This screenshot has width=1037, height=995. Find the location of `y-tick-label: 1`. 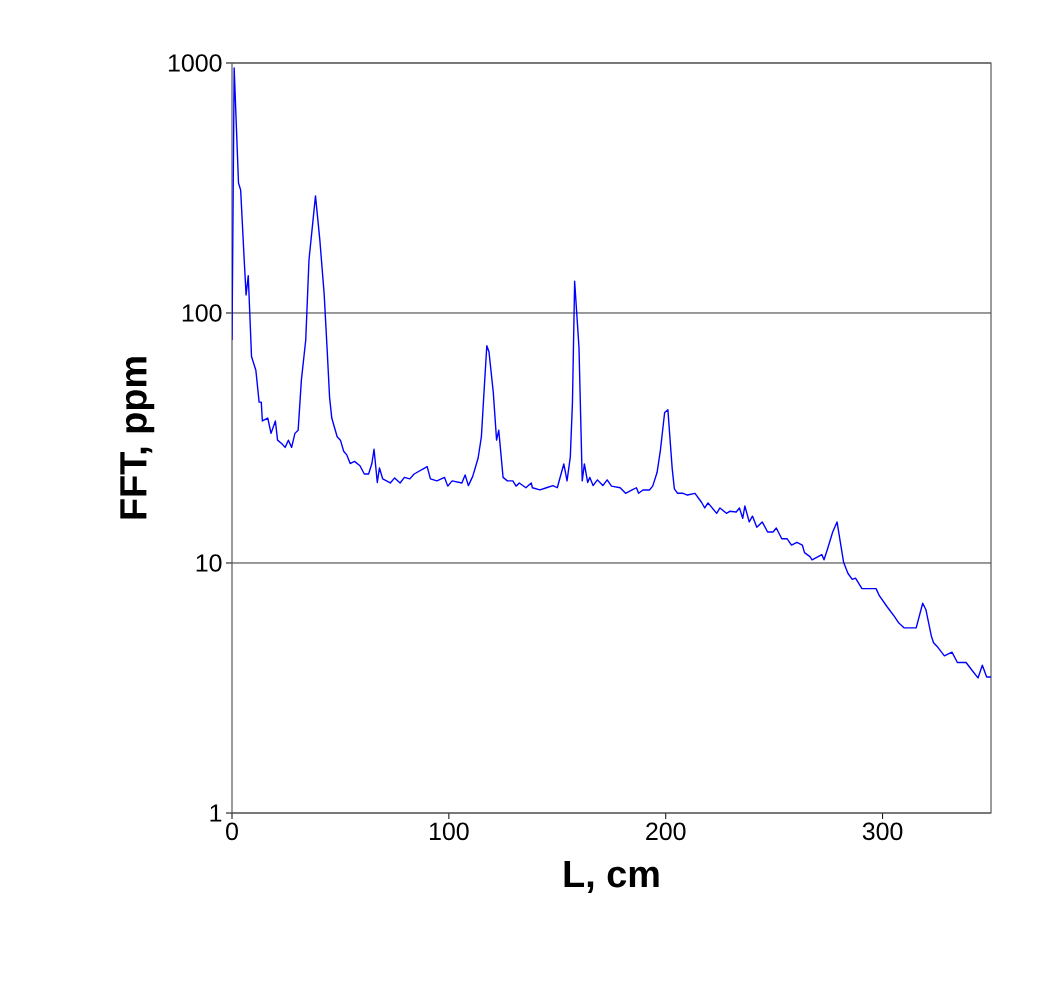

y-tick-label: 1 is located at coordinates (216, 813).